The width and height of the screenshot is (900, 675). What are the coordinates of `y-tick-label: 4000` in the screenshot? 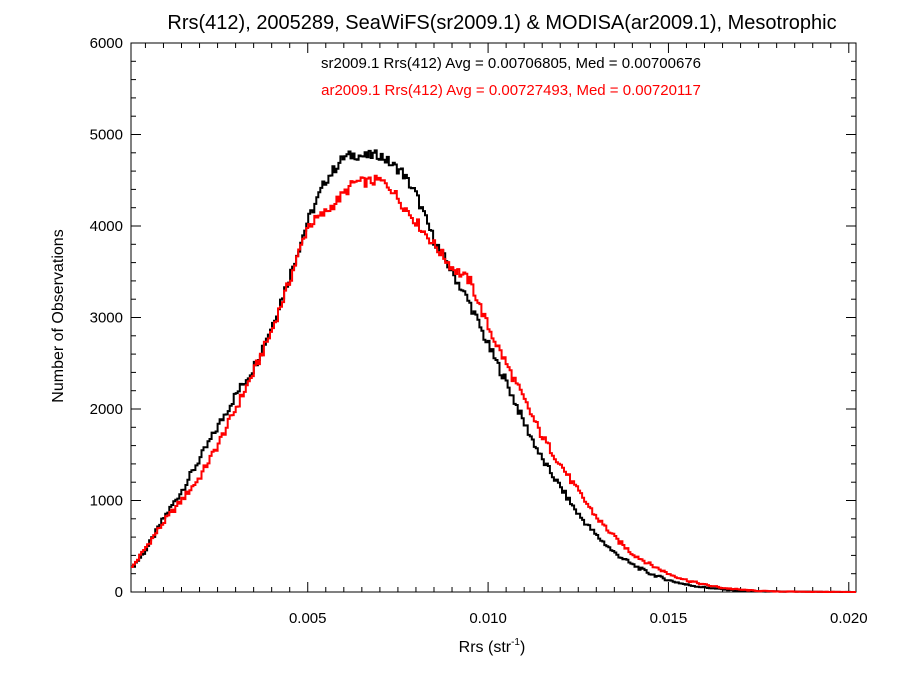 It's located at (106, 226).